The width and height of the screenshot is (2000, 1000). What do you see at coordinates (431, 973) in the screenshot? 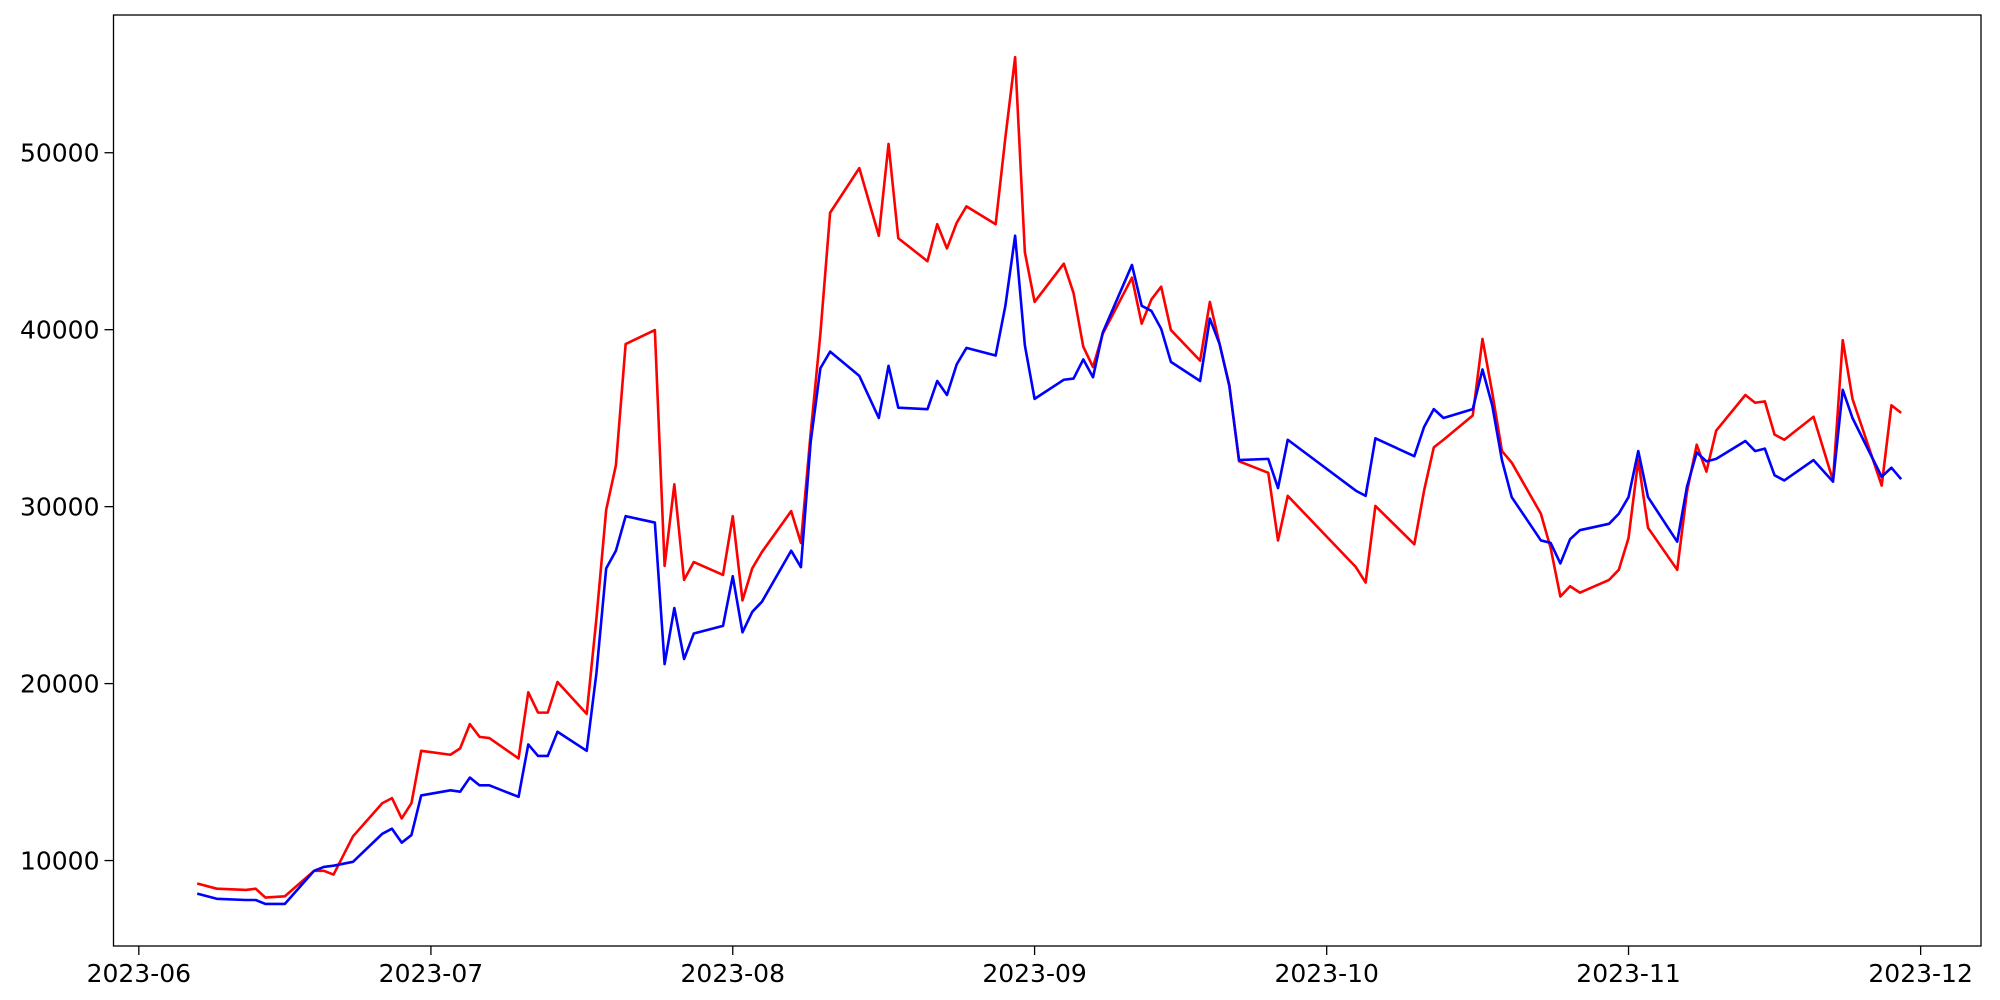
I see `x-tick-label: 2023-07` at bounding box center [431, 973].